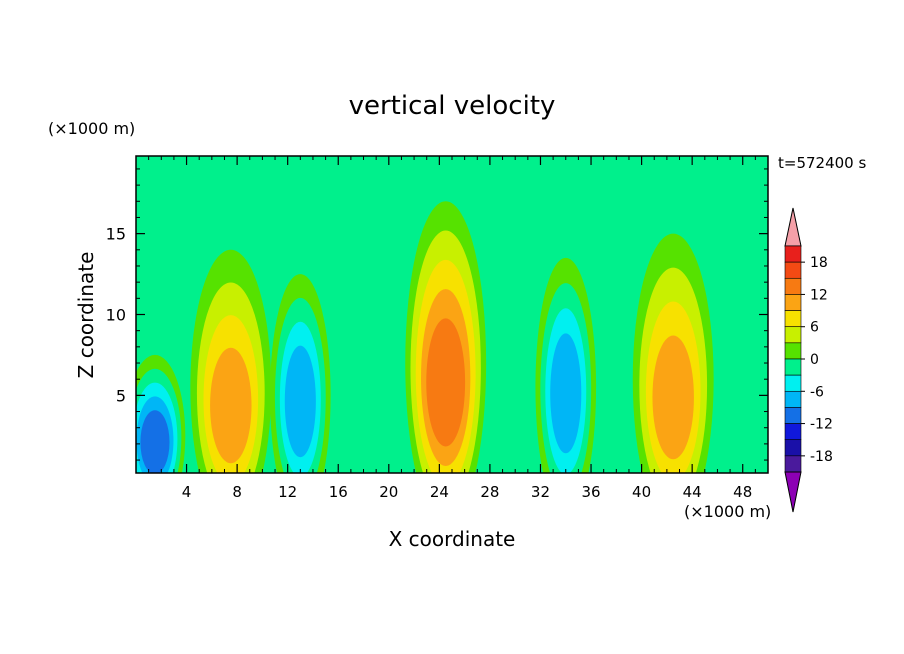 The height and width of the screenshot is (654, 904). Describe the element at coordinates (116, 315) in the screenshot. I see `y-tick-label: 10` at that location.